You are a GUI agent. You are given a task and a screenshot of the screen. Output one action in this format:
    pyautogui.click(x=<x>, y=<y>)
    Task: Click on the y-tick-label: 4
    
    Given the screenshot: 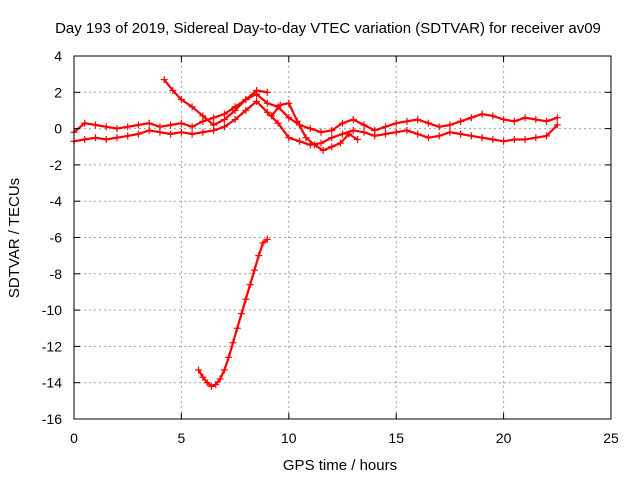 What is the action you would take?
    pyautogui.click(x=58, y=56)
    